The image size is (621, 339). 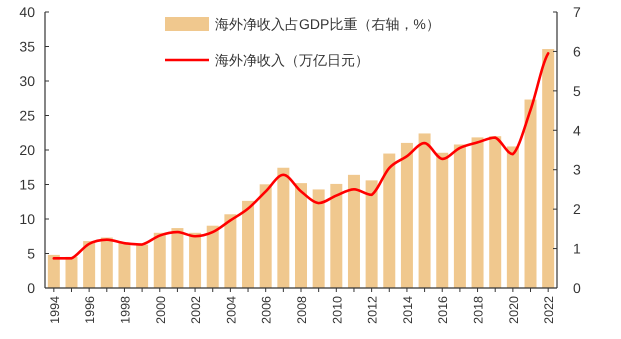 What do you see at coordinates (337, 310) in the screenshot?
I see `x-tick-label: 2010` at bounding box center [337, 310].